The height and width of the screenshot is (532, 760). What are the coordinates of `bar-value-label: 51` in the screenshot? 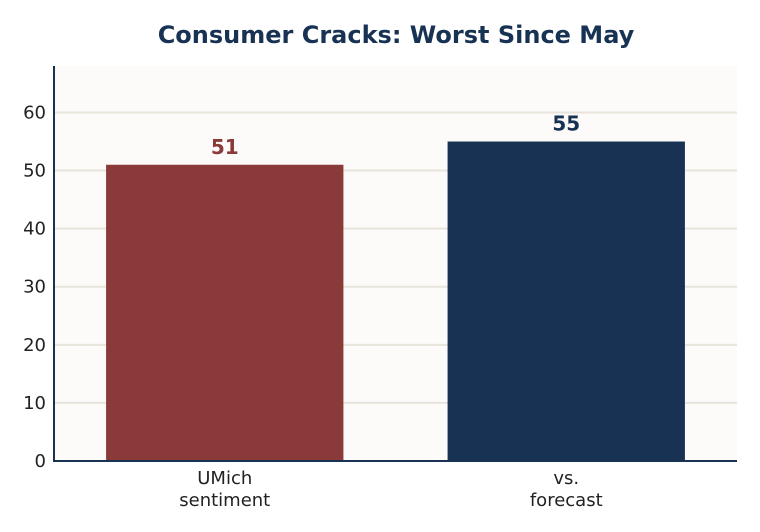 It's located at (225, 147).